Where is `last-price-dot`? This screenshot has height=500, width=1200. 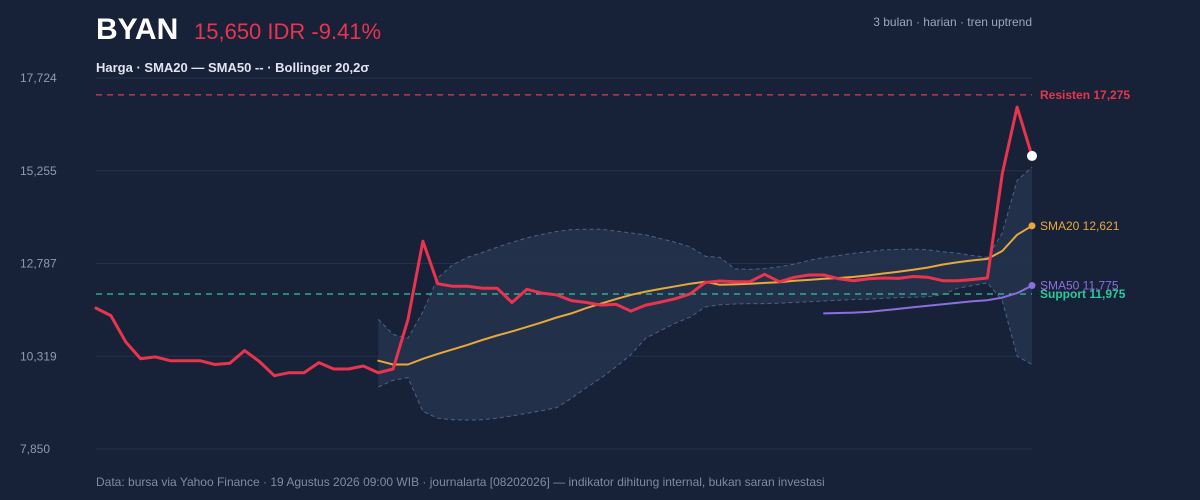 last-price-dot is located at coordinates (1032, 155).